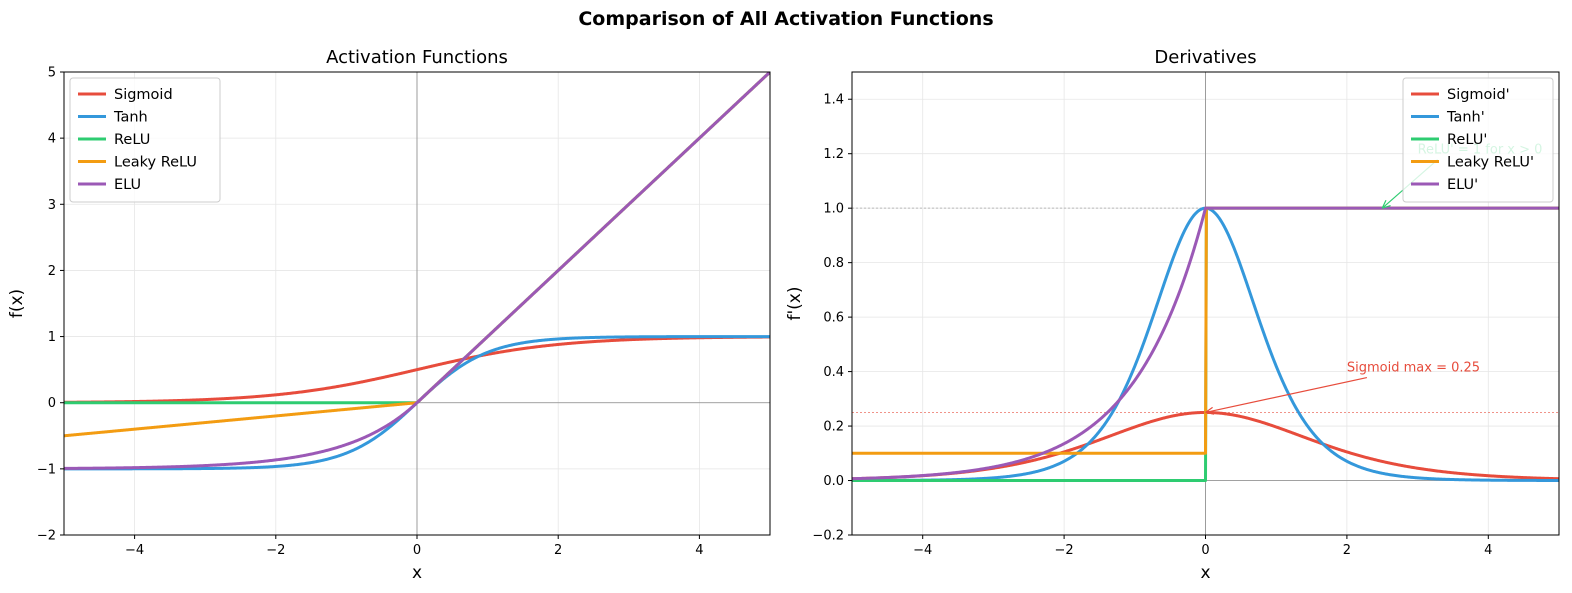 Image resolution: width=1572 pixels, height=593 pixels. I want to click on legend-entry: Leaky ReLU', so click(1490, 163).